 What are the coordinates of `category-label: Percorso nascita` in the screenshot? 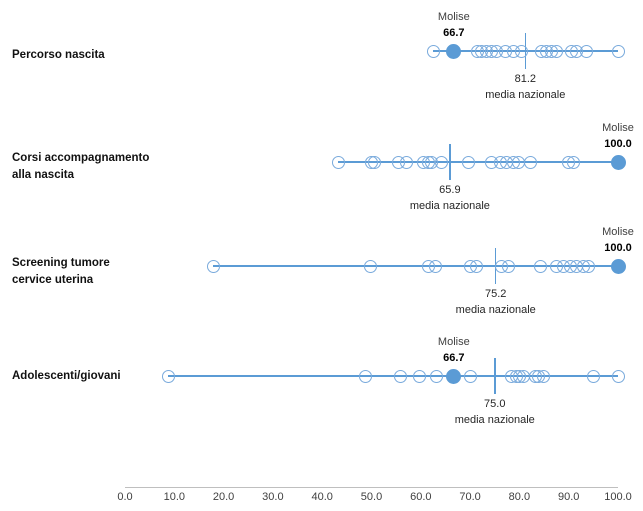 It's located at (58, 55).